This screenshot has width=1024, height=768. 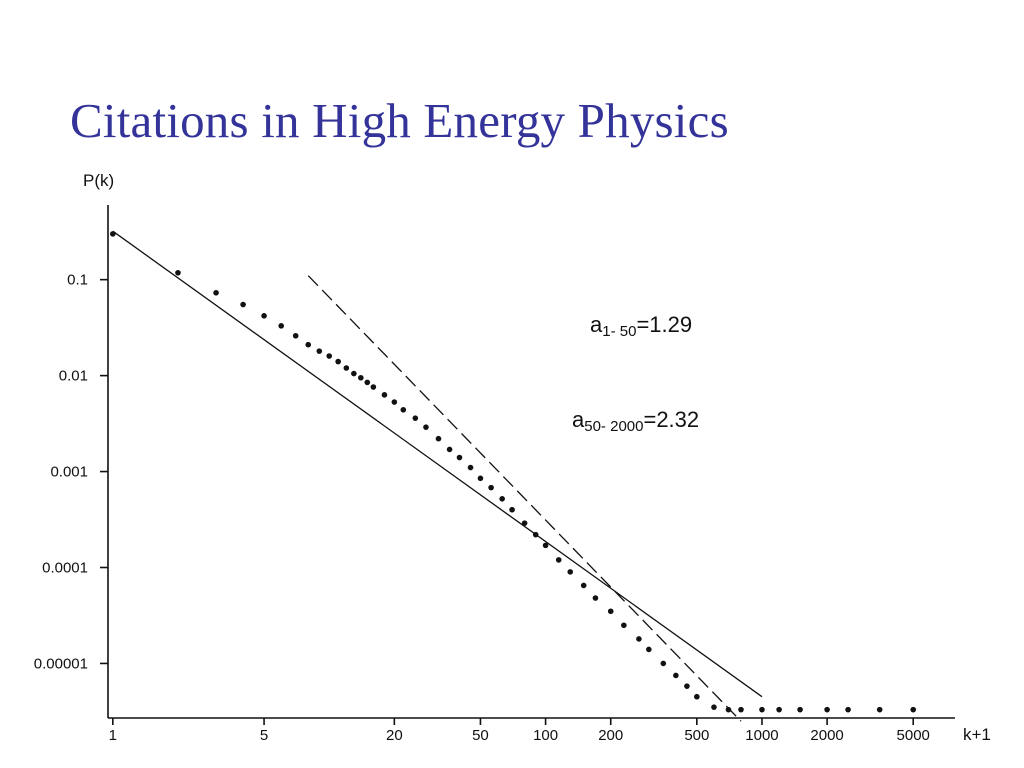 I want to click on annotation-fit-1-50-base: a, so click(x=596, y=324).